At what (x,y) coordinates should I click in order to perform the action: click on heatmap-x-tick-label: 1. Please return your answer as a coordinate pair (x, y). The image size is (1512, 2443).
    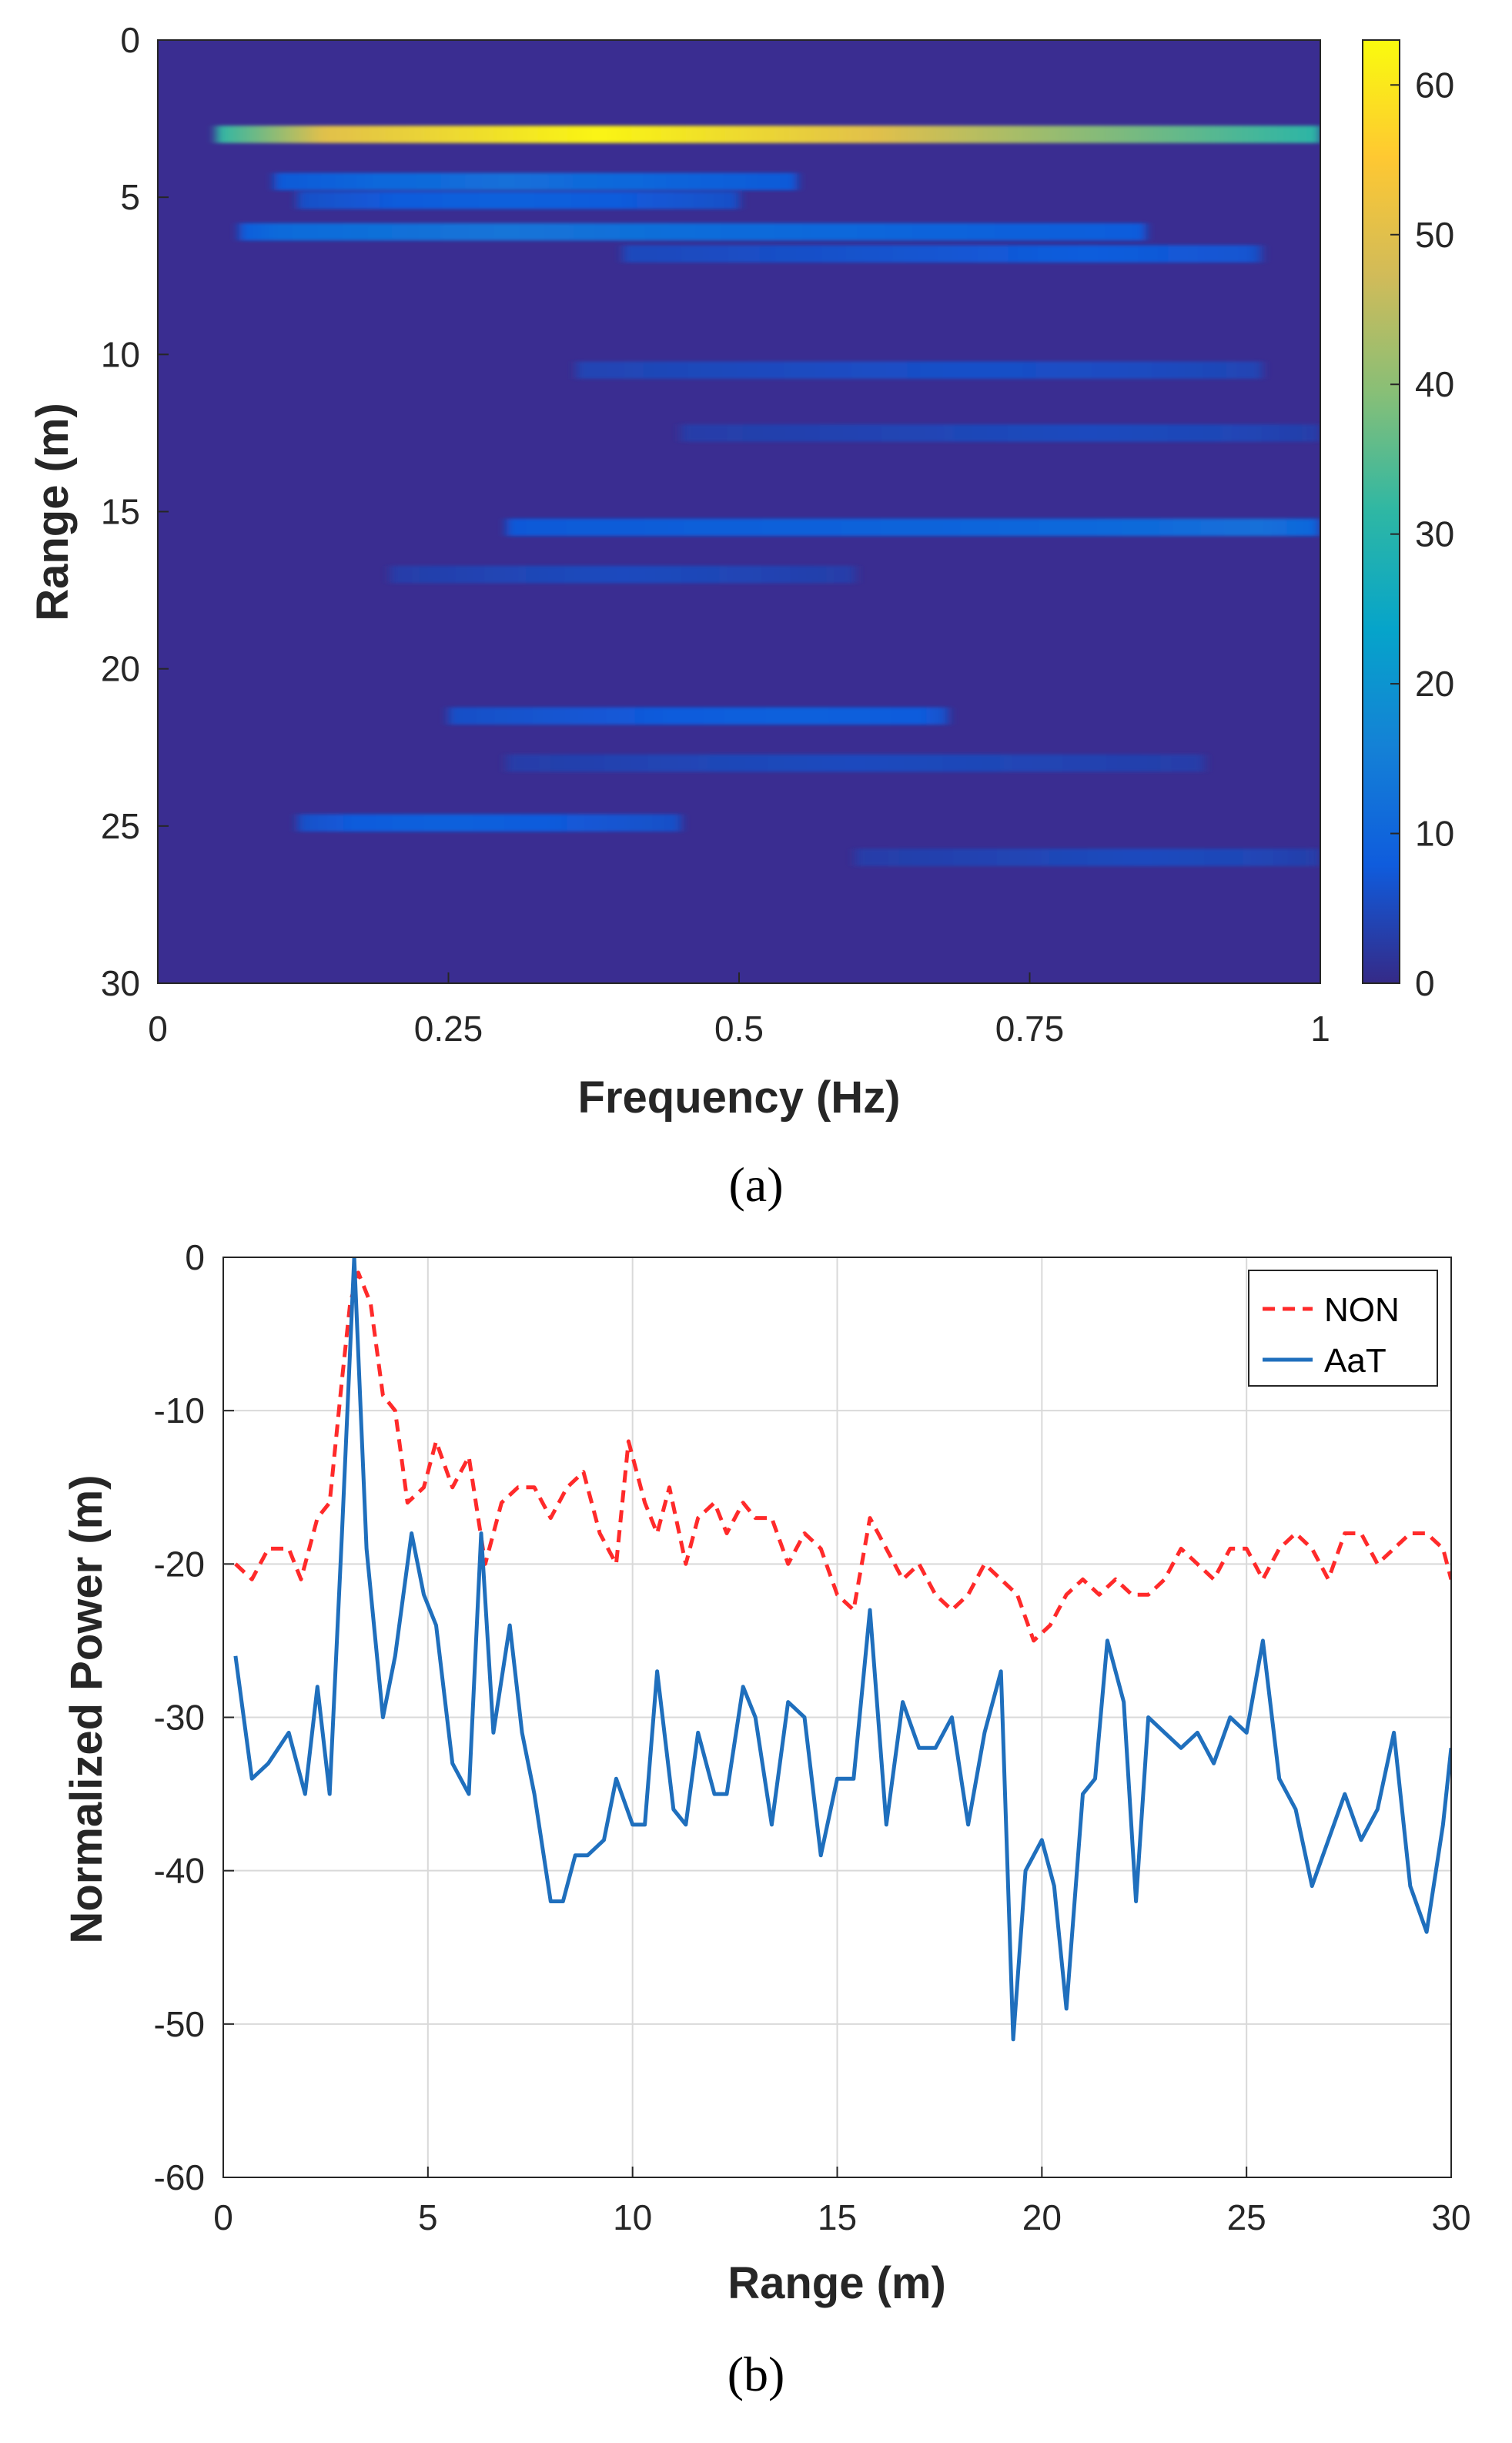
    Looking at the image, I should click on (1320, 1029).